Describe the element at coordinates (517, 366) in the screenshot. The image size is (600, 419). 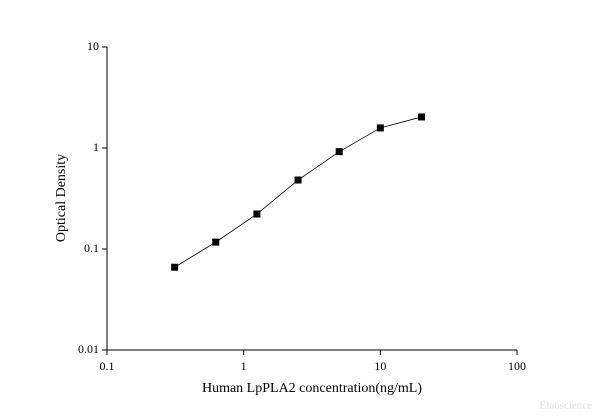
I see `x-tick-label: 100` at that location.